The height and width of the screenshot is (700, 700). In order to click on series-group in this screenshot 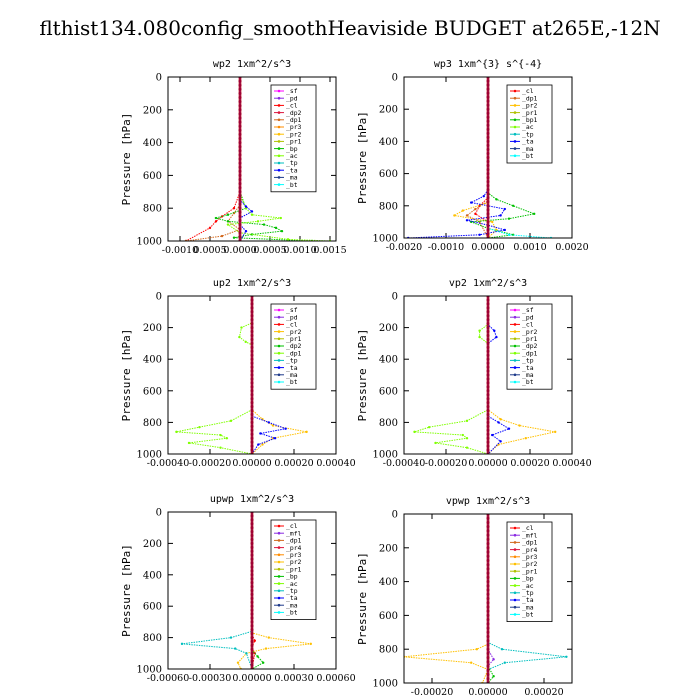, I will do `click(486, 598)`.